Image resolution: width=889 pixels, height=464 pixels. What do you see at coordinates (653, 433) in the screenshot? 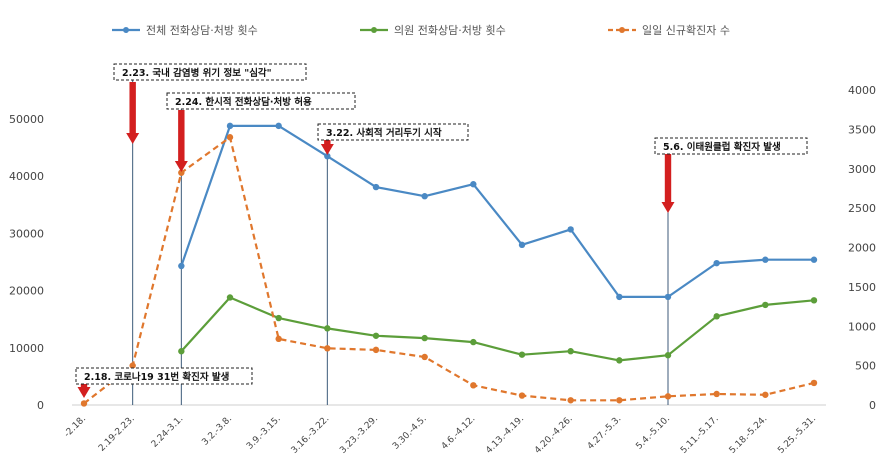
I see `x-tick-label: 5.4.-5.10.` at bounding box center [653, 433].